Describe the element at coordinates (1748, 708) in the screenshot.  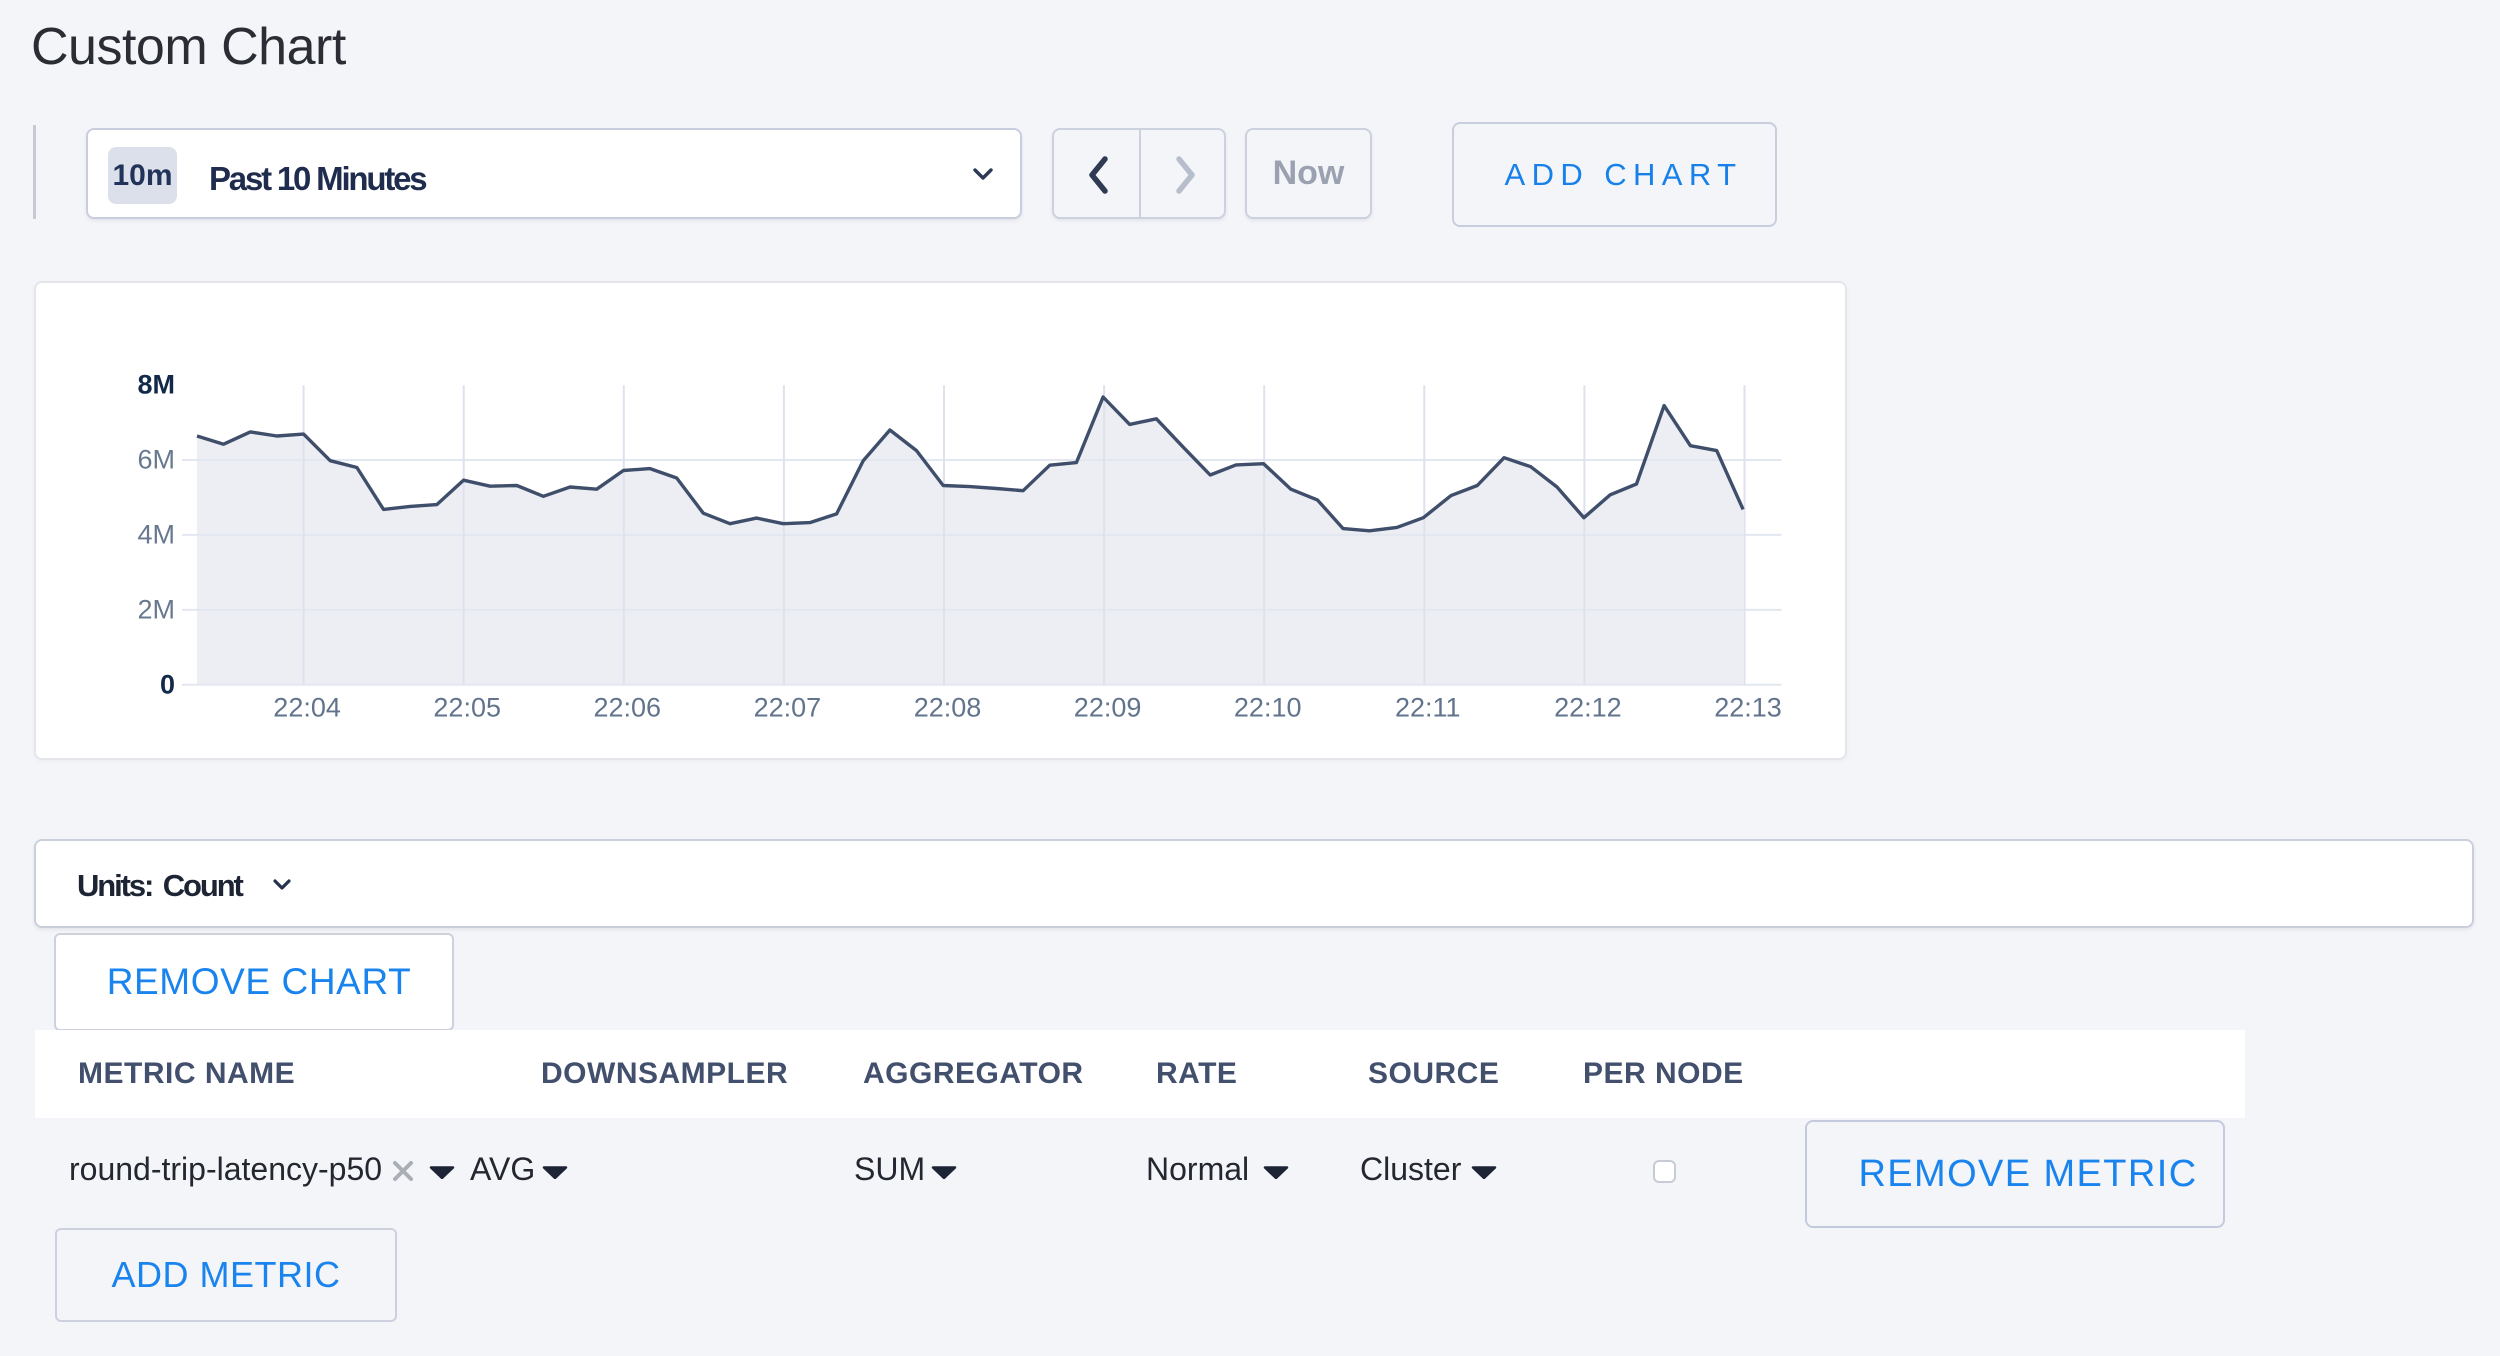
I see `svg-text: 22:13` at that location.